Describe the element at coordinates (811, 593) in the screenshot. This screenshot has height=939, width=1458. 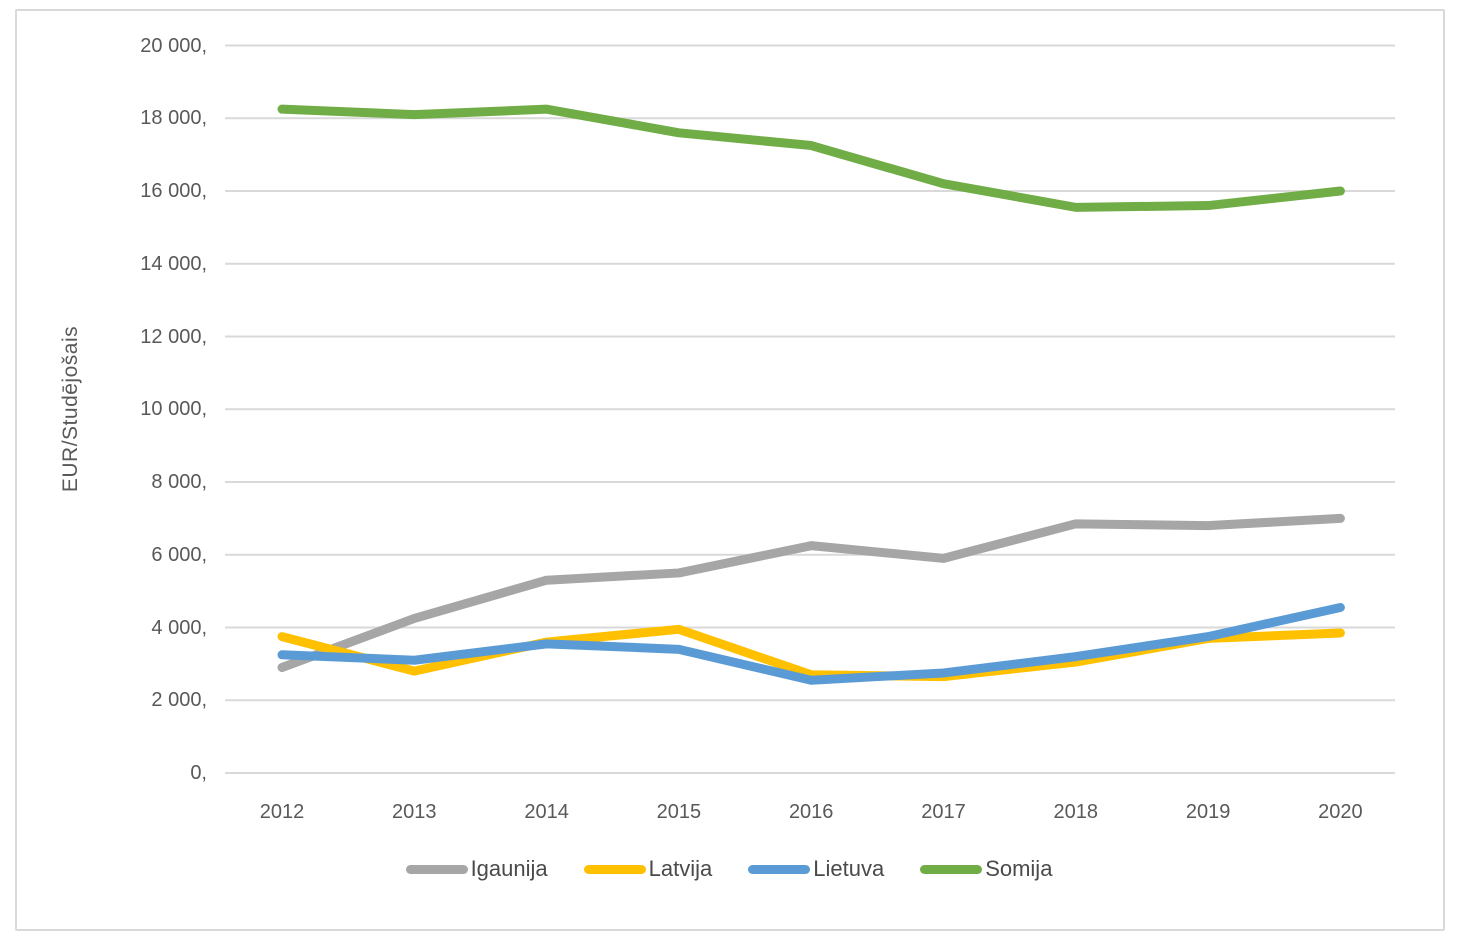
I see `series-line-igaunija` at that location.